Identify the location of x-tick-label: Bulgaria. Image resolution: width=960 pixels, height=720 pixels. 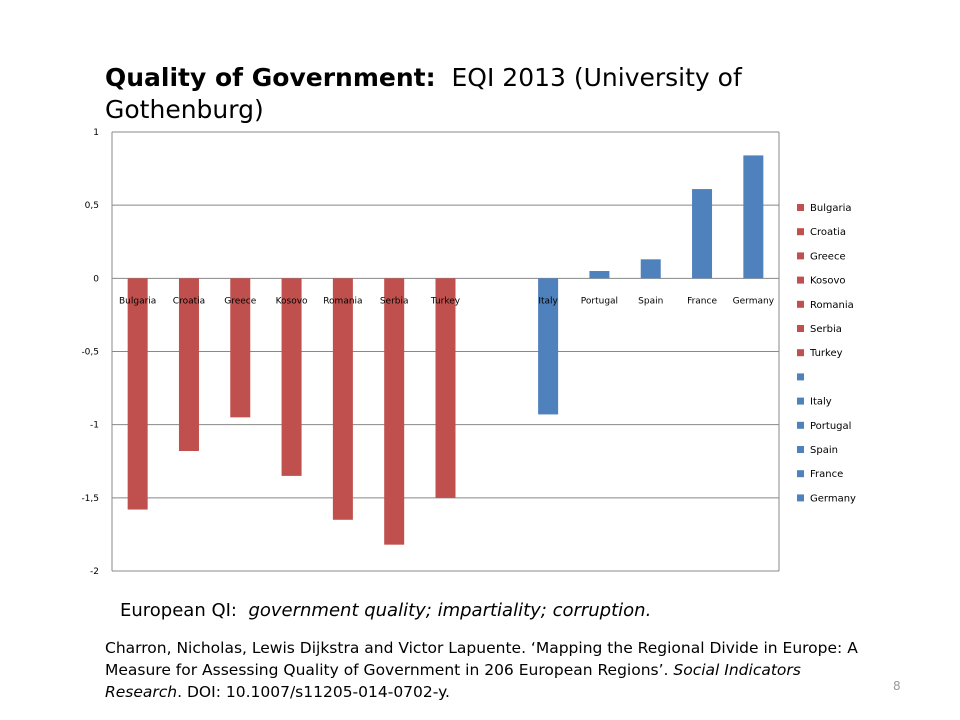
(137, 301).